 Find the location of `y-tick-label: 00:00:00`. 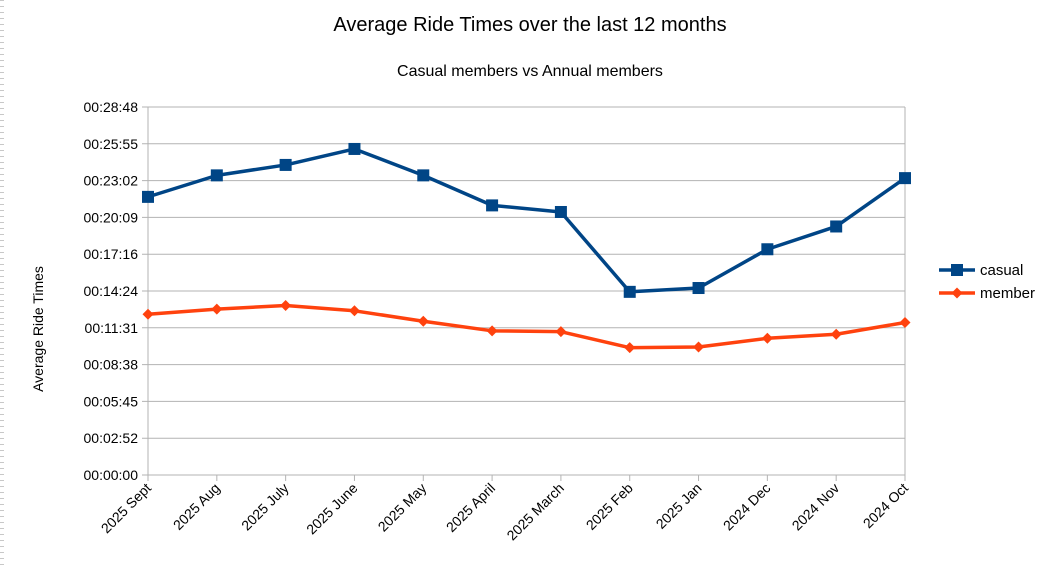

y-tick-label: 00:00:00 is located at coordinates (111, 475).